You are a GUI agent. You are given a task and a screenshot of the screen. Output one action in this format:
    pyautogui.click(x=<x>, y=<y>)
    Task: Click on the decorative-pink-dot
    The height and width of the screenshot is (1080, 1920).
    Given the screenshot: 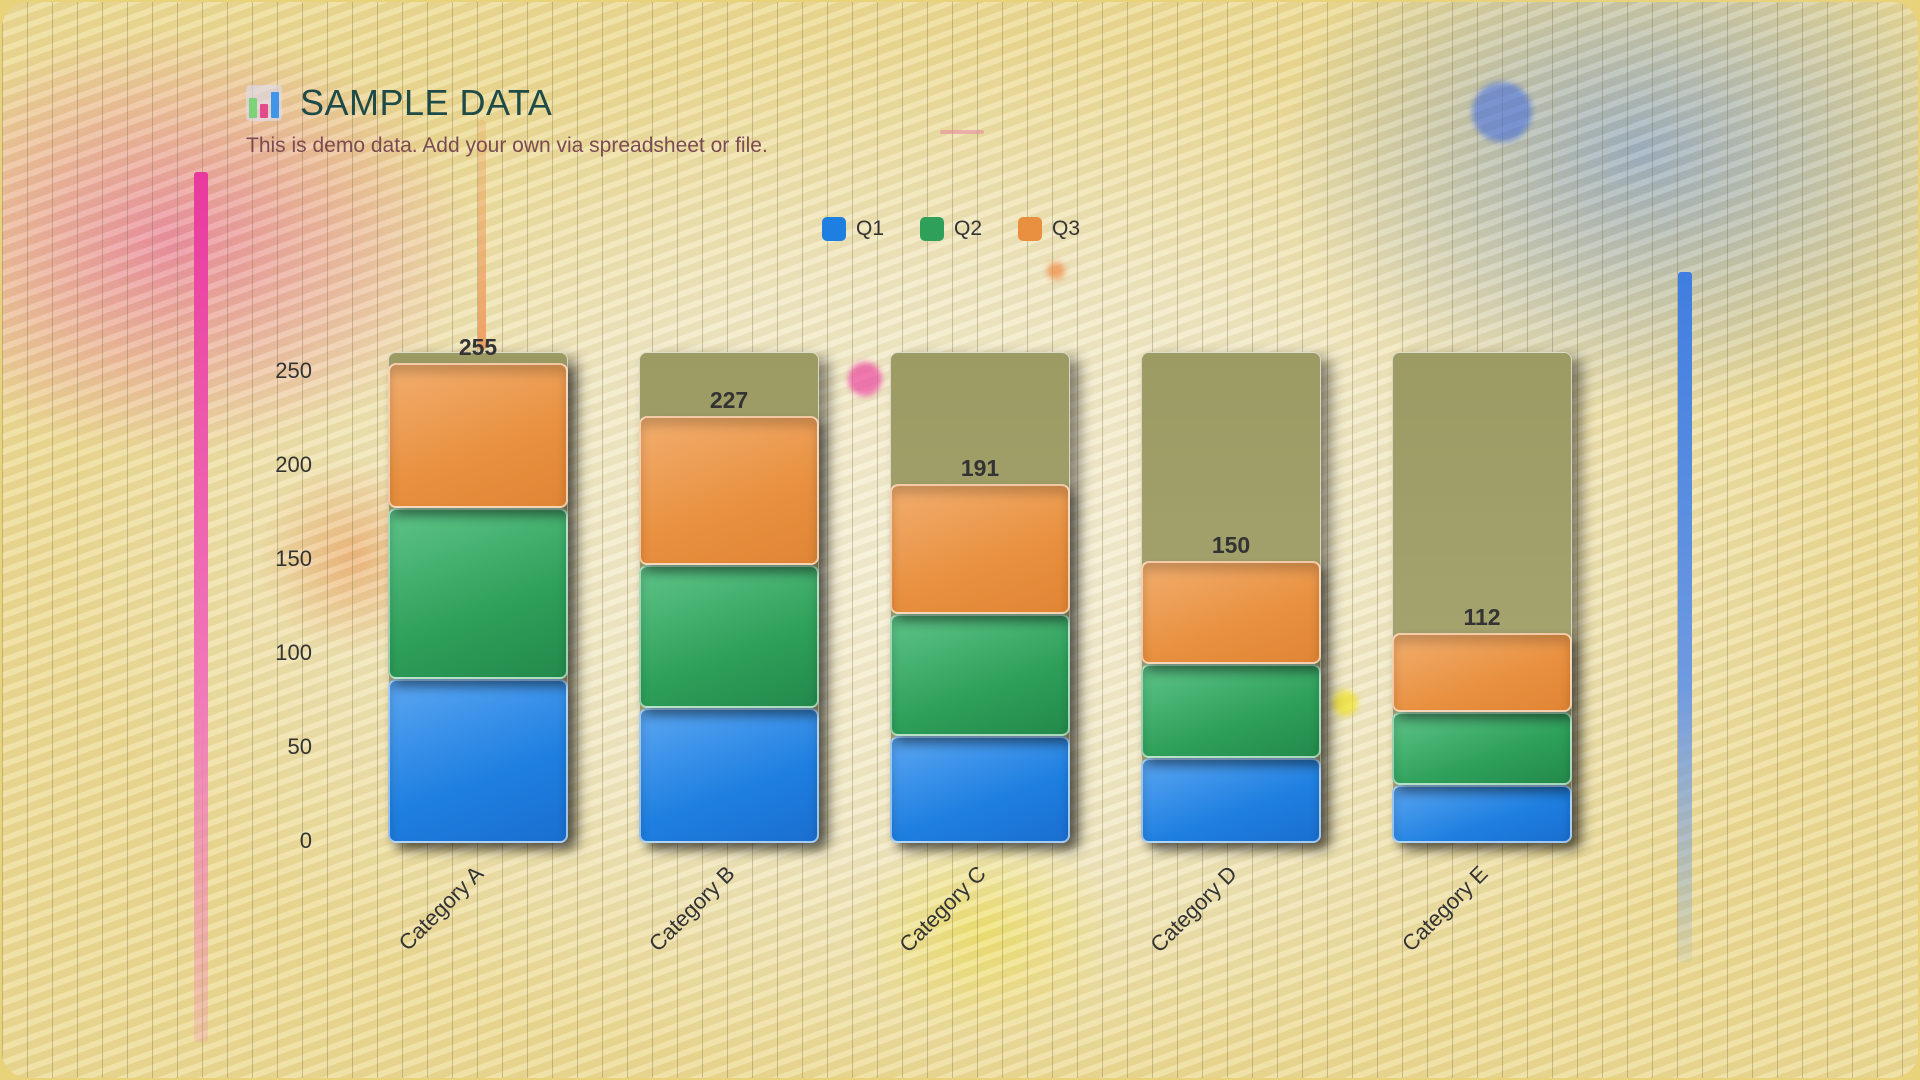 What is the action you would take?
    pyautogui.click(x=865, y=379)
    